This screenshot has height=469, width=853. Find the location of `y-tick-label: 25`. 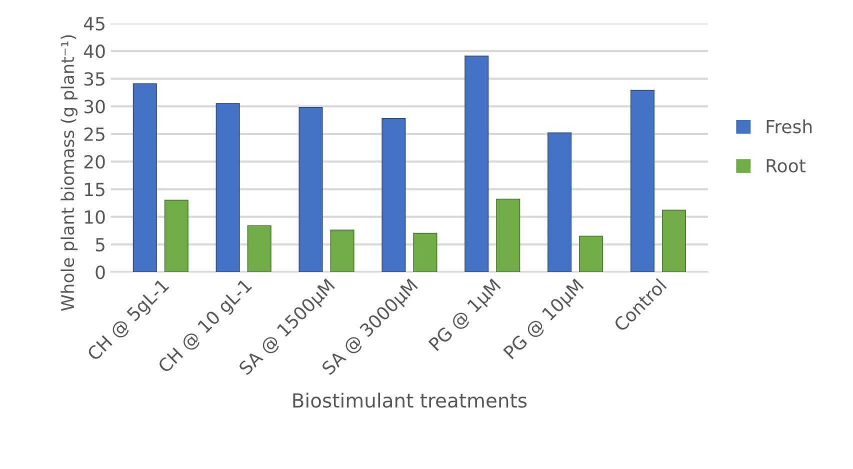

y-tick-label: 25 is located at coordinates (94, 134).